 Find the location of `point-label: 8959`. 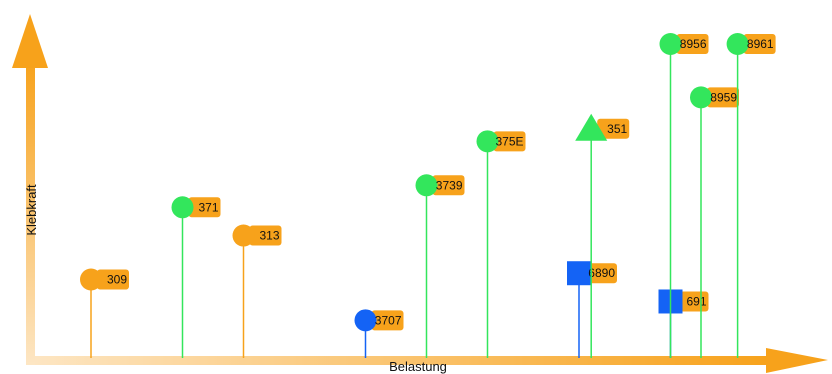

point-label: 8959 is located at coordinates (723, 97).